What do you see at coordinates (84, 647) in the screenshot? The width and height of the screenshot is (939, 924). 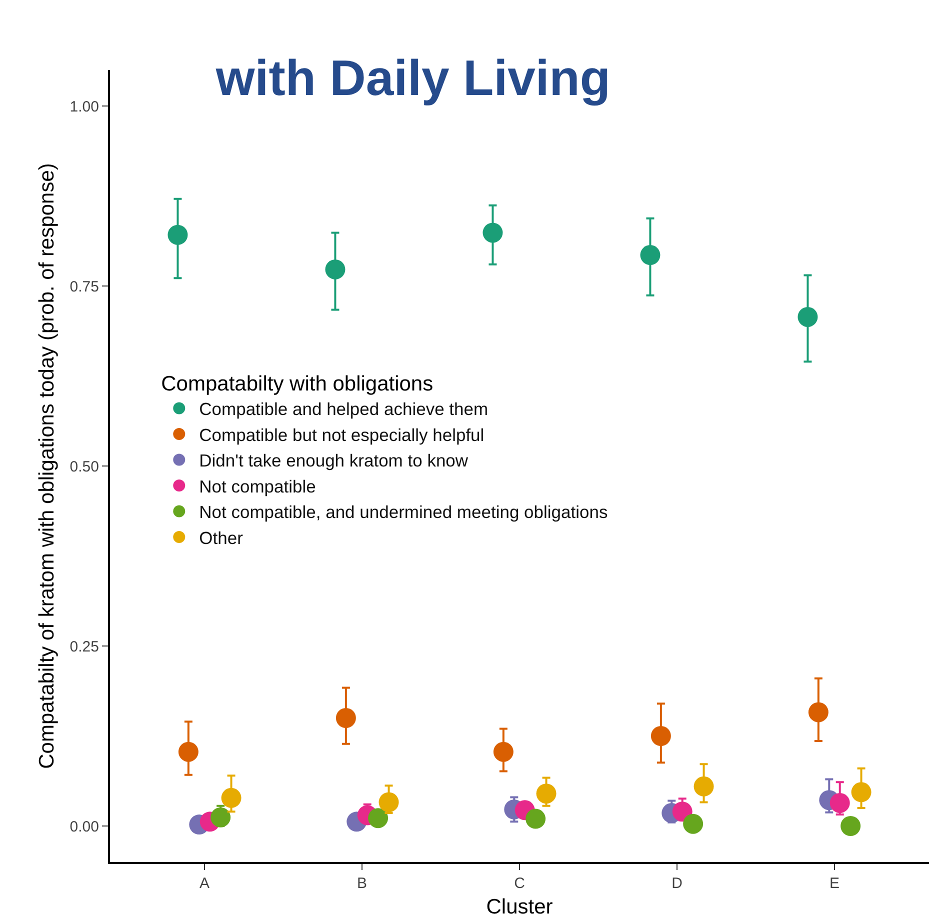 I see `y-tick-label: 0.25` at bounding box center [84, 647].